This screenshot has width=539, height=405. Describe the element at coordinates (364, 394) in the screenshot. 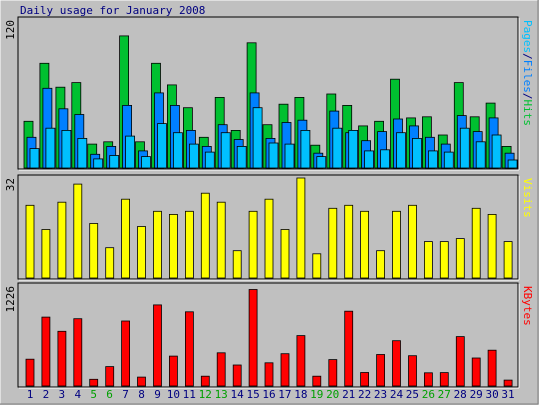

I see `day-label-22: 22` at that location.